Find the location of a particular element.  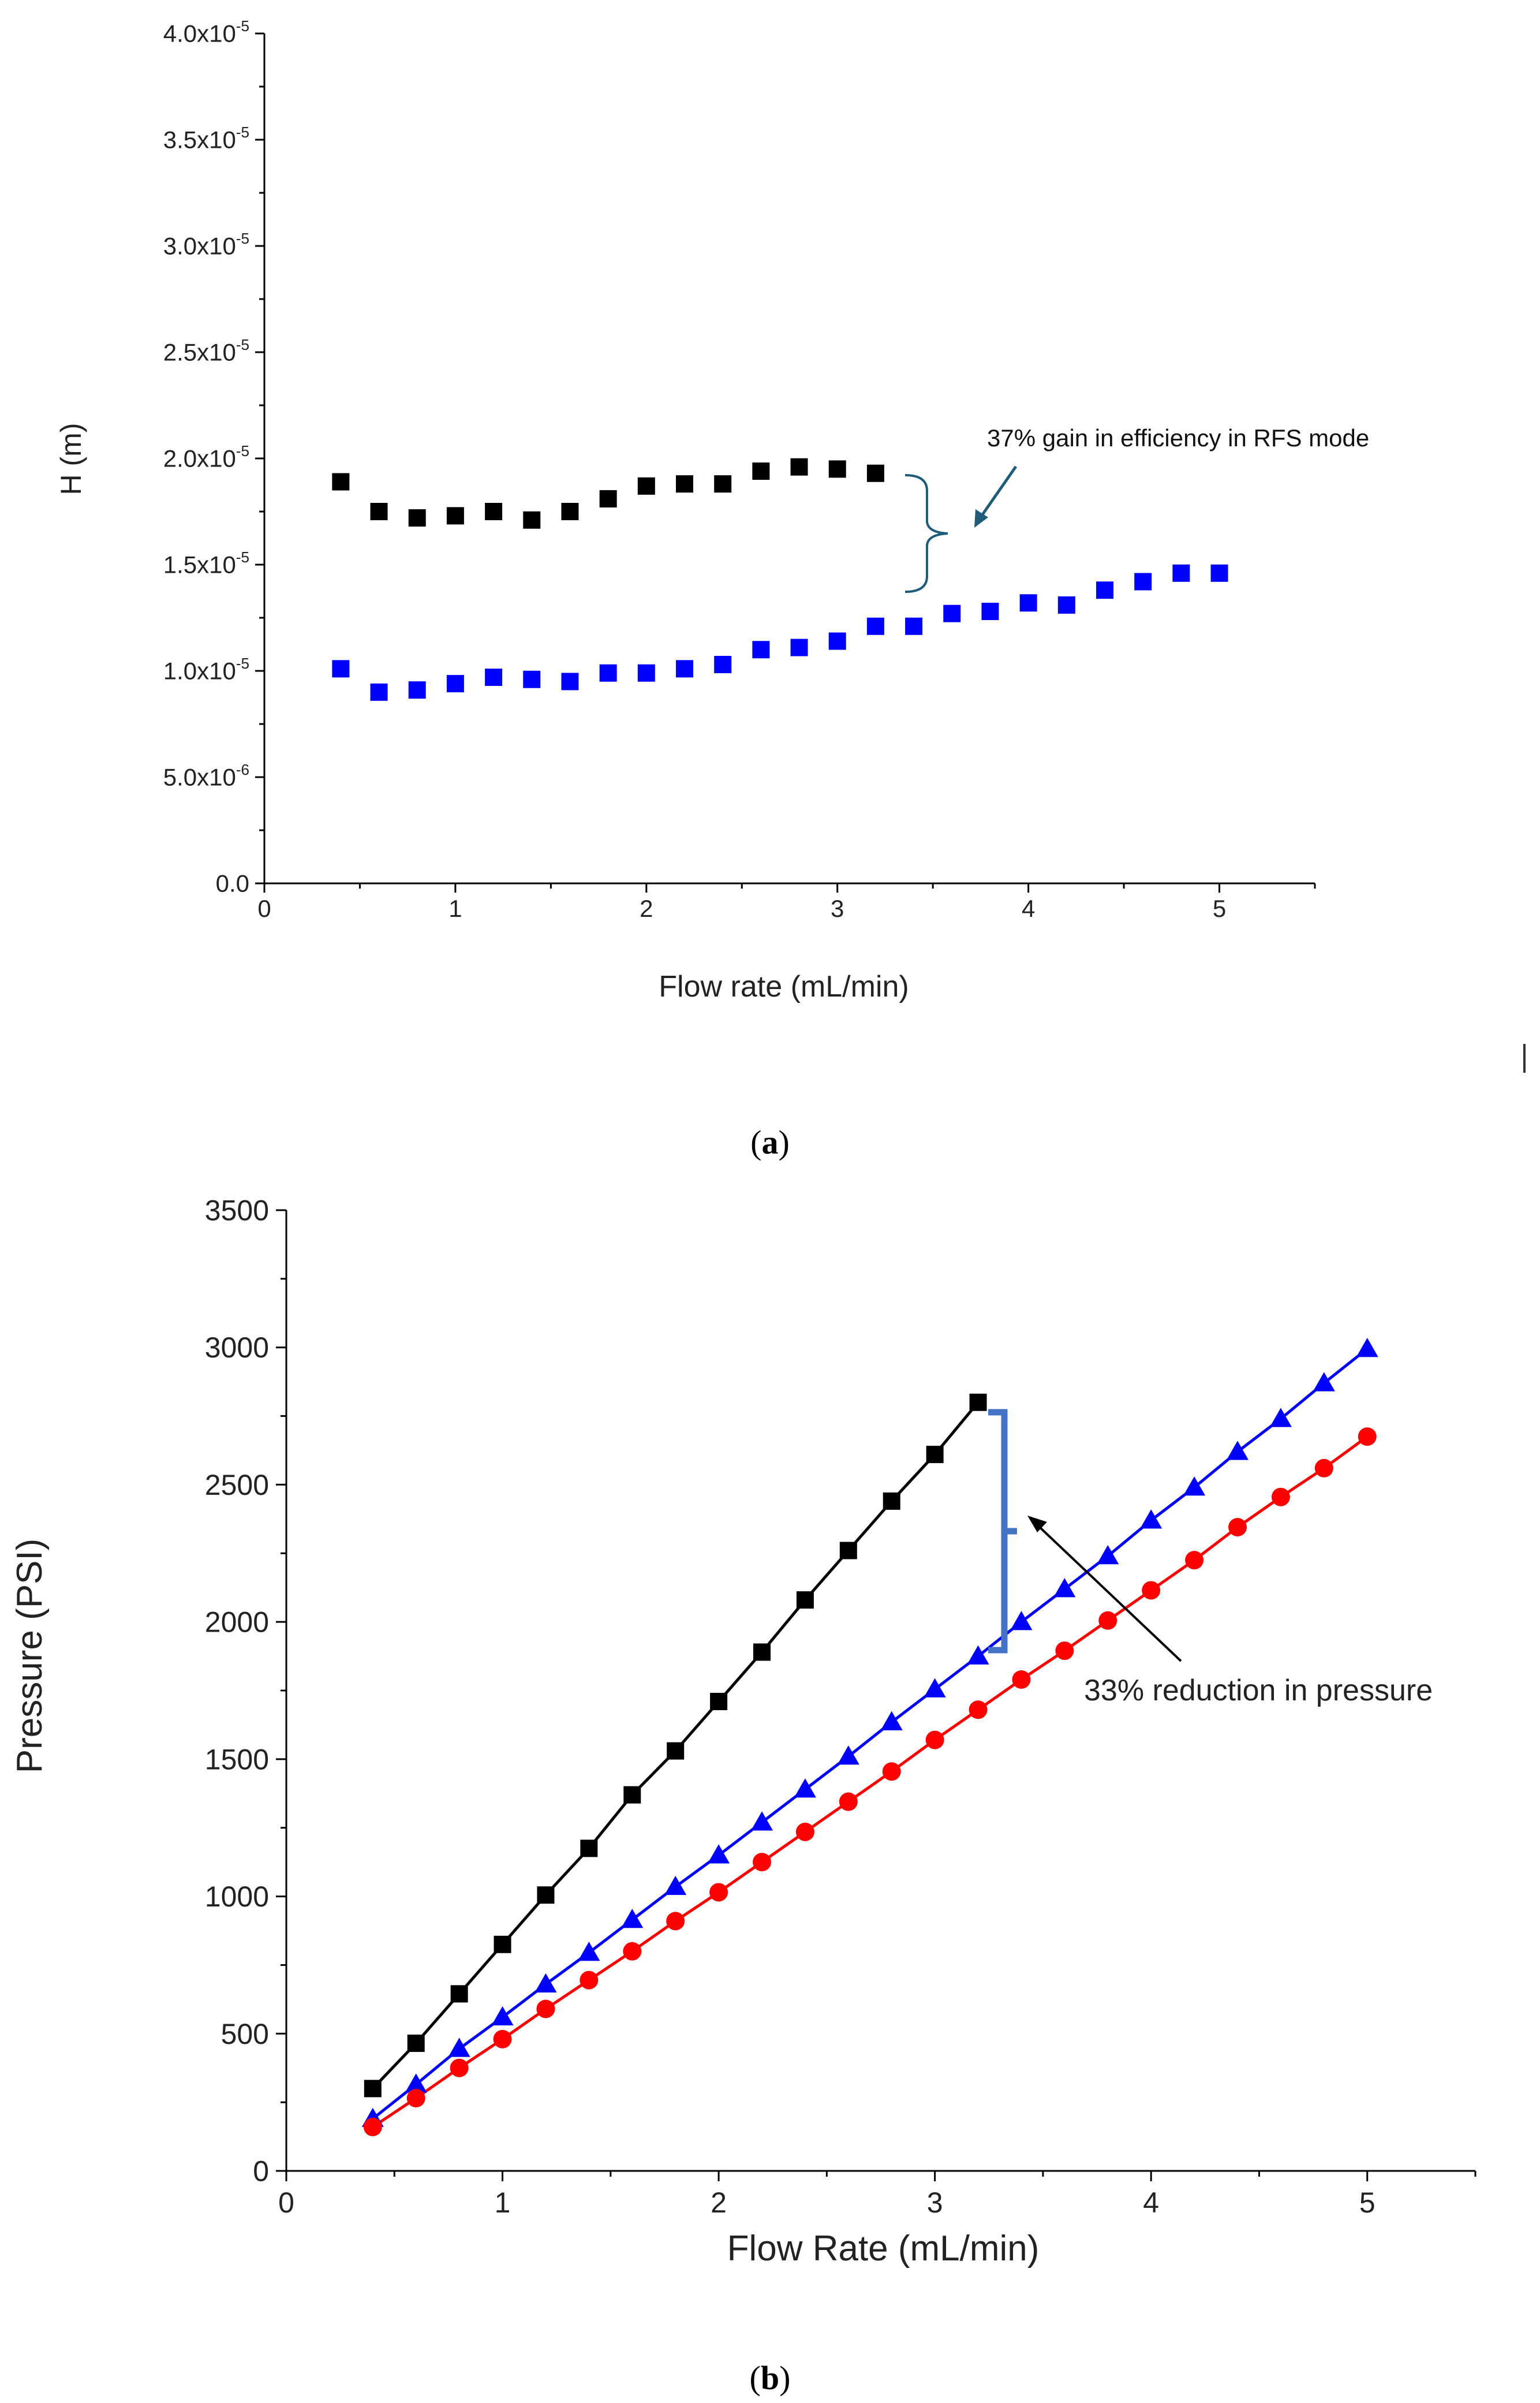

panel-b-x-tick-label: 3 is located at coordinates (935, 2202).